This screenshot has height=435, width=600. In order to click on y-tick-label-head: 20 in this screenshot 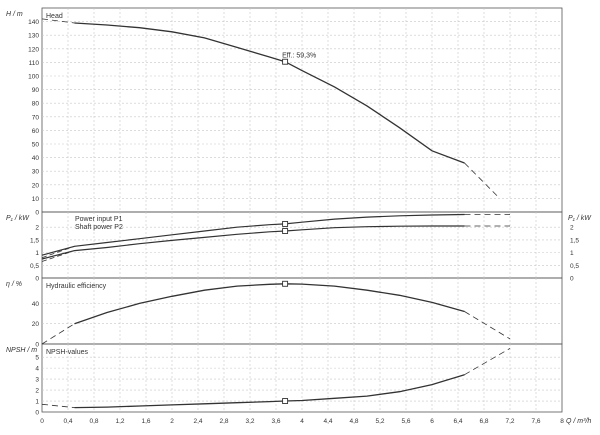, I will do `click(36, 185)`.